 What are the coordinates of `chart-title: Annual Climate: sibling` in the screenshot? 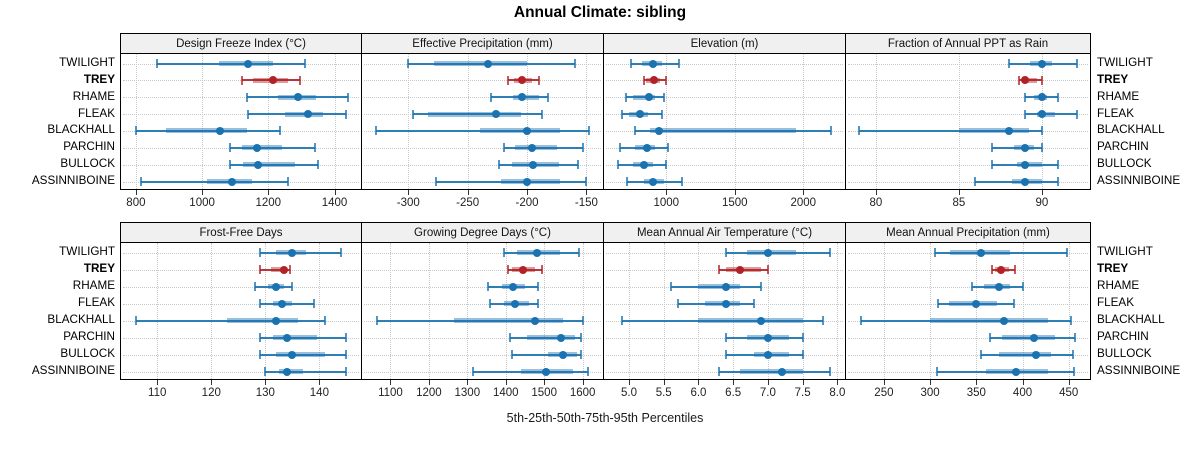 It's located at (600, 12).